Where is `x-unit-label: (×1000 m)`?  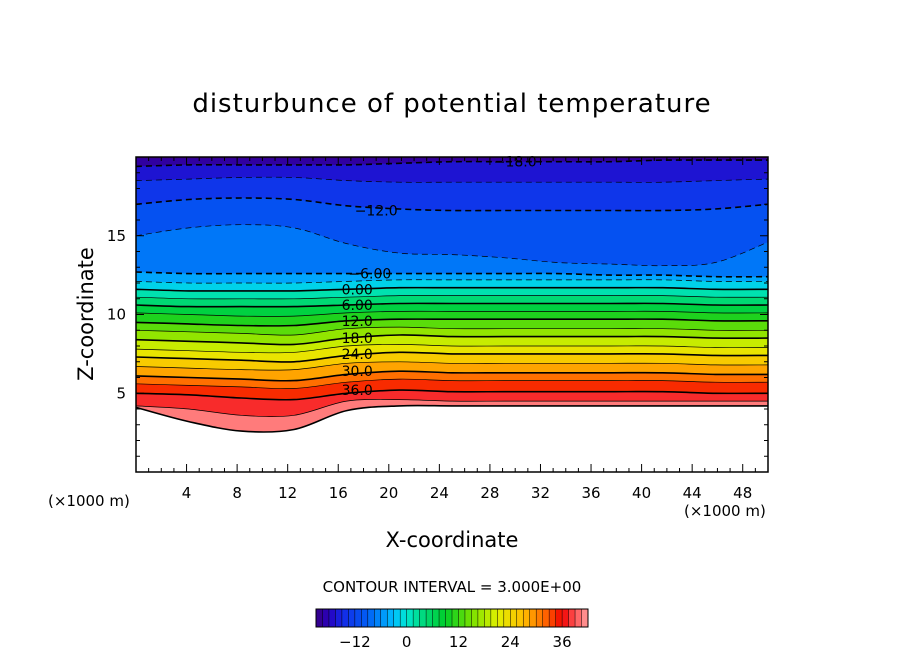 x-unit-label: (×1000 m) is located at coordinates (725, 511).